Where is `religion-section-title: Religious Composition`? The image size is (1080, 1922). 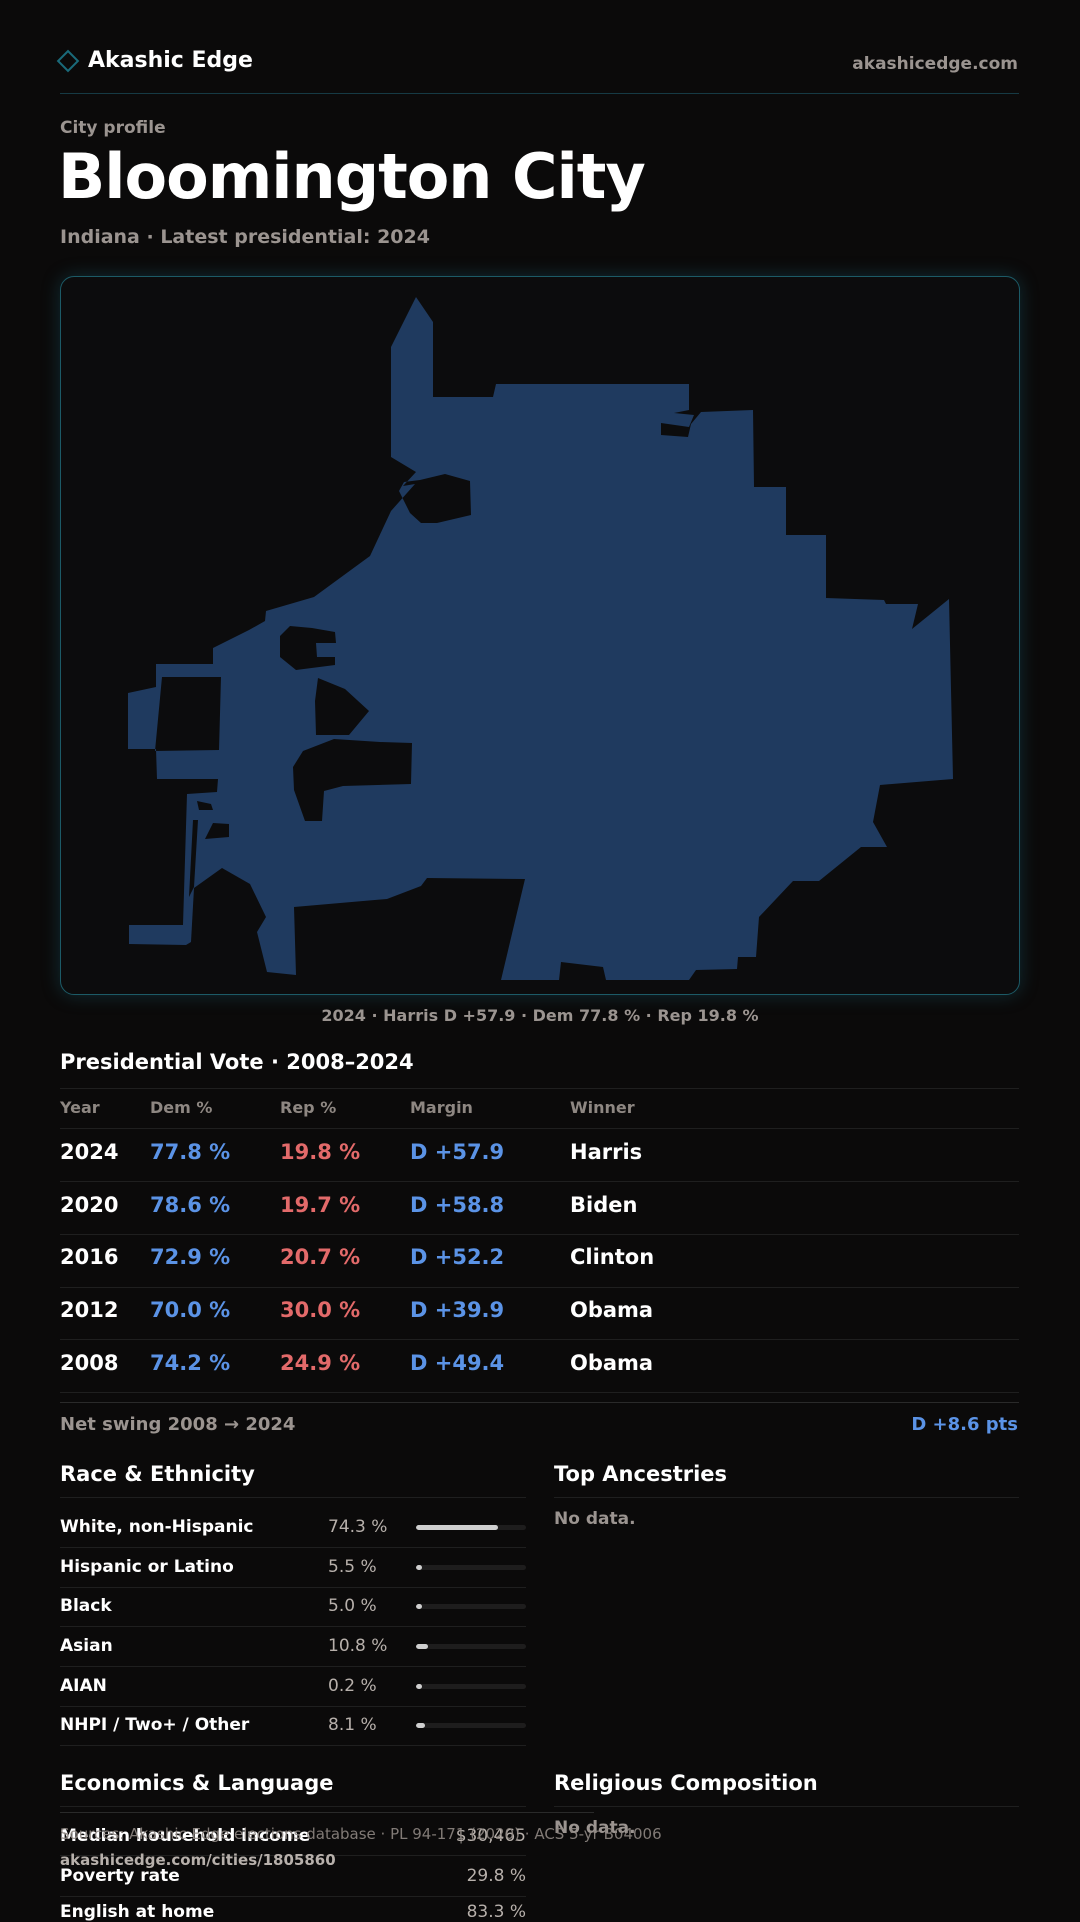
religion-section-title: Religious Composition is located at coordinates (686, 1783).